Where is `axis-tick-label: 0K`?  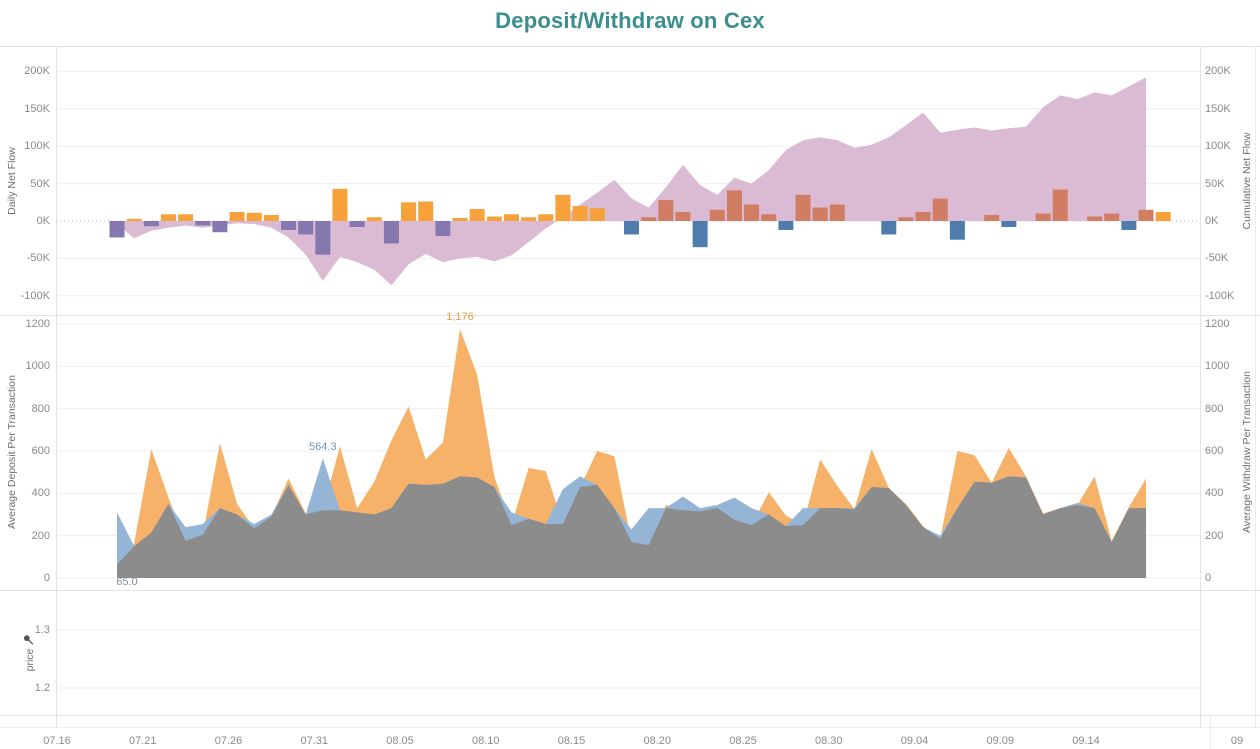 axis-tick-label: 0K is located at coordinates (1212, 221).